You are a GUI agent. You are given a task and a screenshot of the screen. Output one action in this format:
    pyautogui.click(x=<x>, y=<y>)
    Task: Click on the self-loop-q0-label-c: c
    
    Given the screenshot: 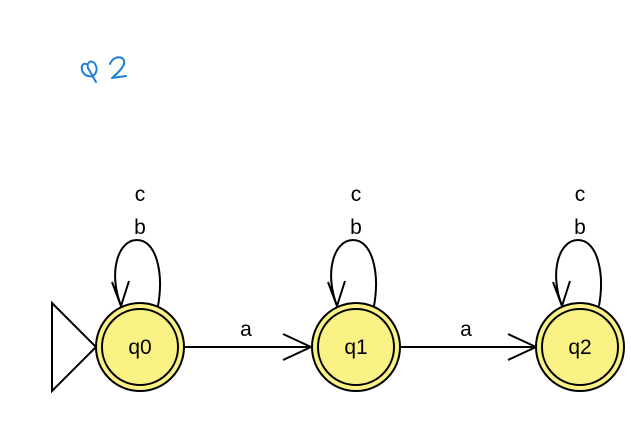 What is the action you would take?
    pyautogui.click(x=140, y=194)
    